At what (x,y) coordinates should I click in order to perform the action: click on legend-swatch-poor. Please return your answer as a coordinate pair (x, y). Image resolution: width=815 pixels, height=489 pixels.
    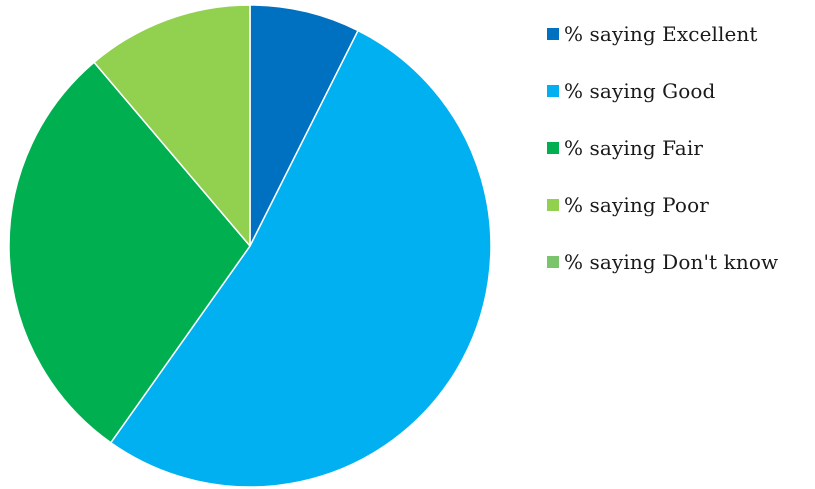
    Looking at the image, I should click on (553, 205).